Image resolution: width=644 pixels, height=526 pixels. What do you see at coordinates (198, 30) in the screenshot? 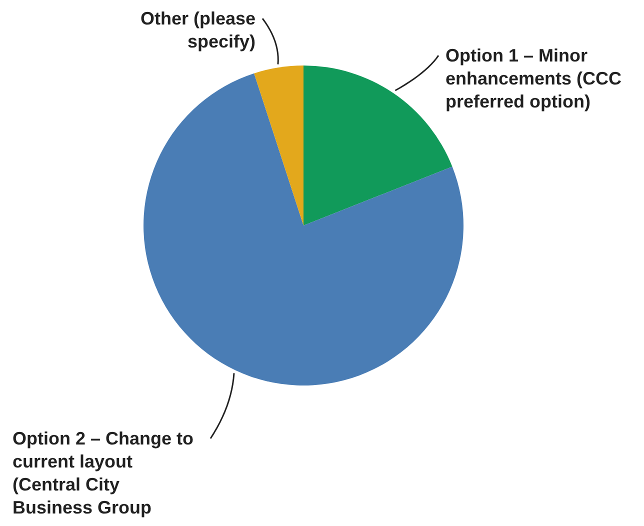
I see `slice-label: Other (please specify)` at bounding box center [198, 30].